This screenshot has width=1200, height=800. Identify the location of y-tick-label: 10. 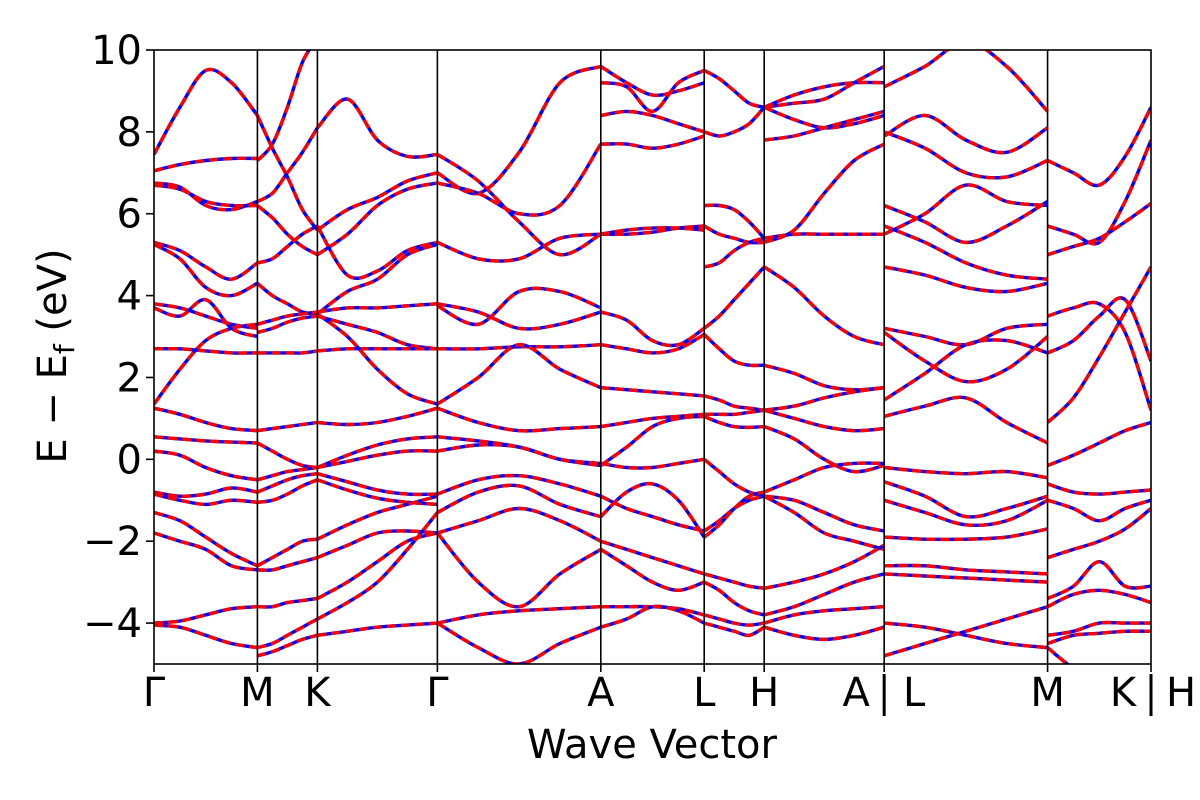
(116, 51).